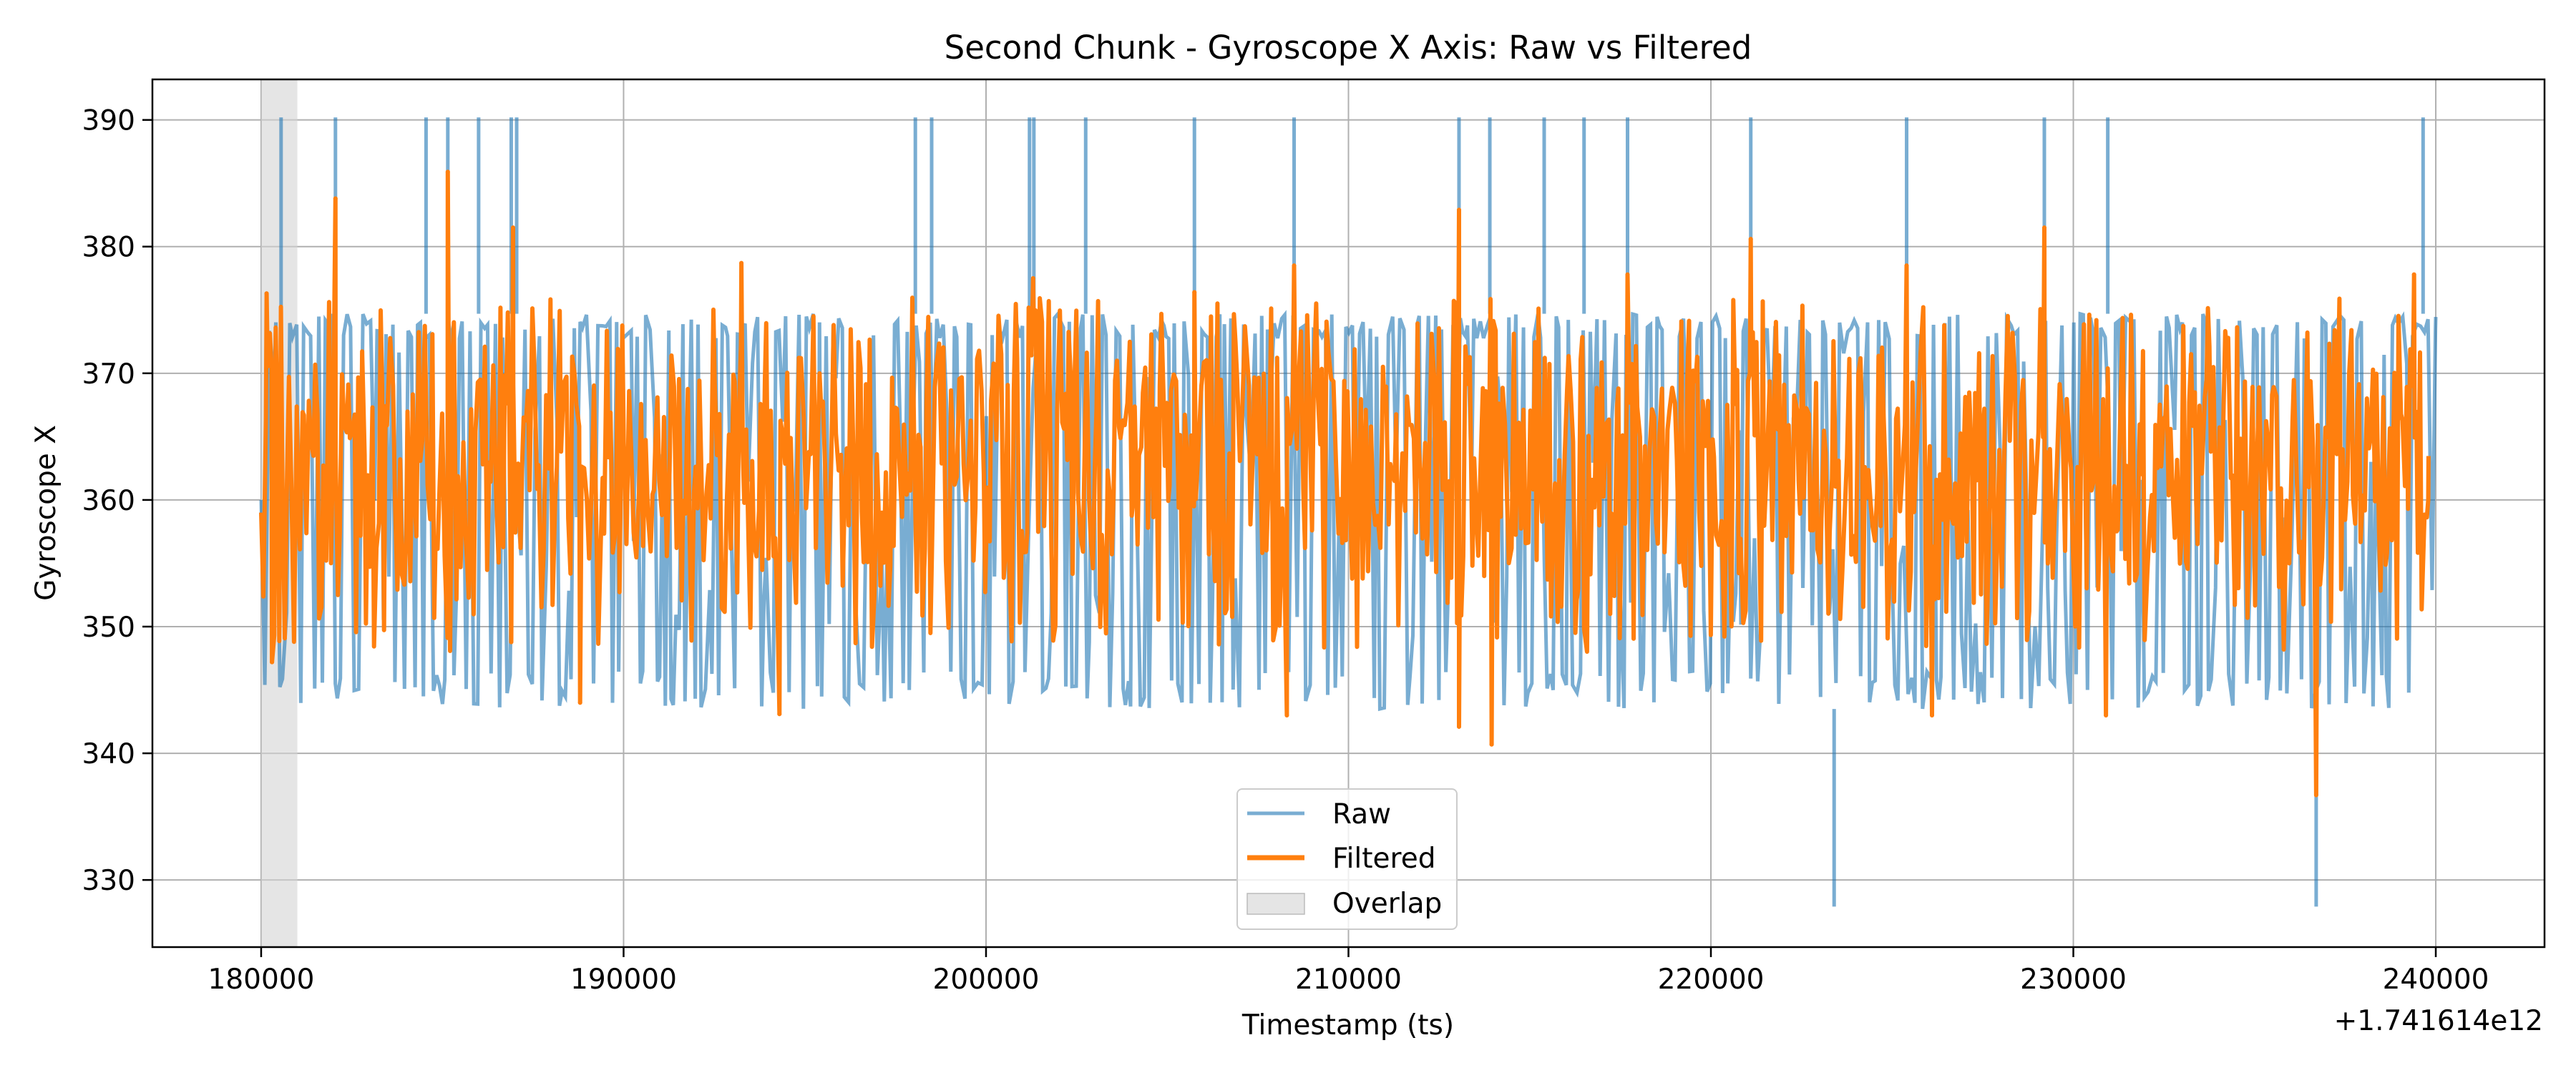  What do you see at coordinates (1361, 814) in the screenshot?
I see `legend-raw-label: Raw` at bounding box center [1361, 814].